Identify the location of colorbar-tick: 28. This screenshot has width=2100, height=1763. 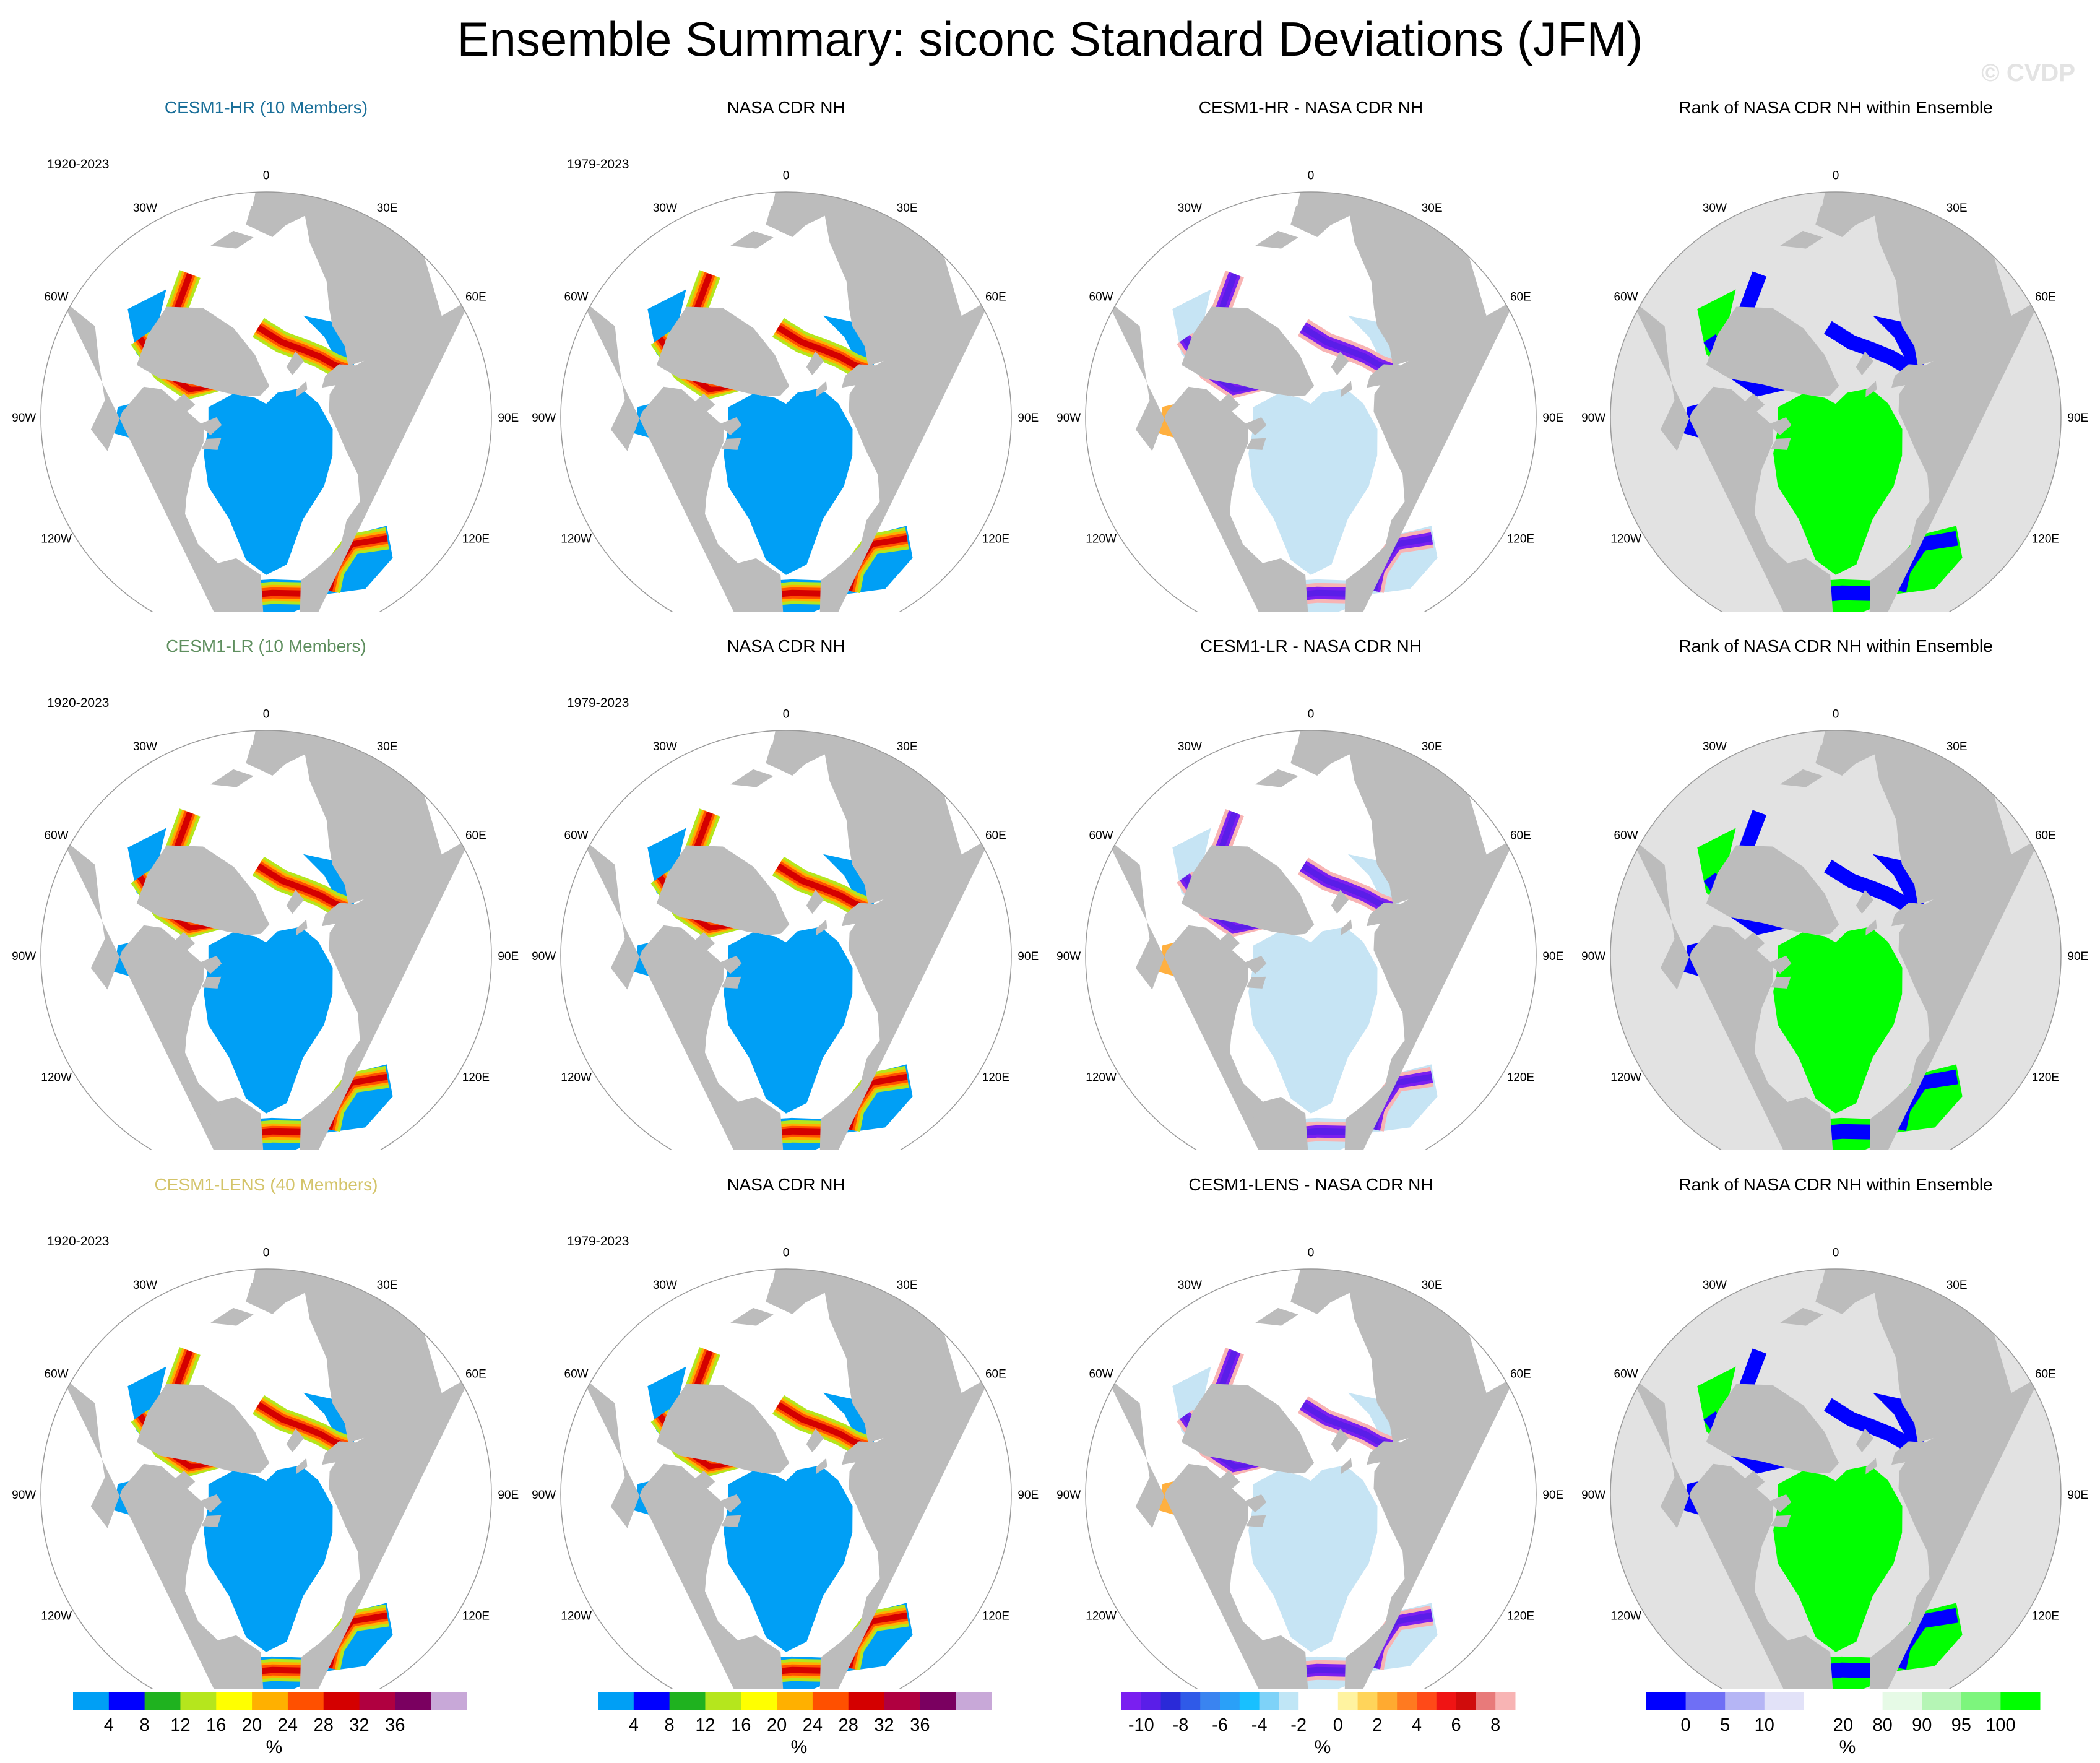
(324, 1725).